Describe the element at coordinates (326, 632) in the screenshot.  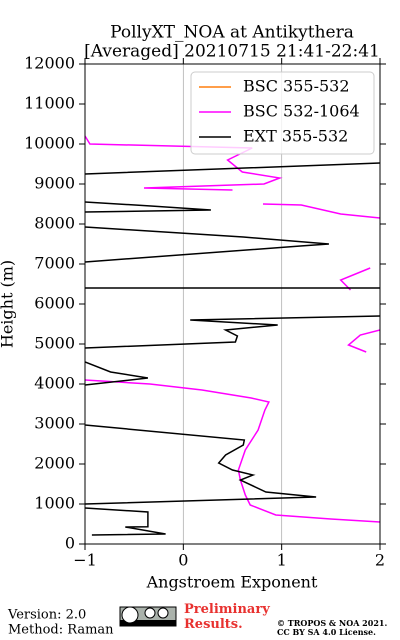
I see `license: CC BY SA 4.0 License.` at that location.